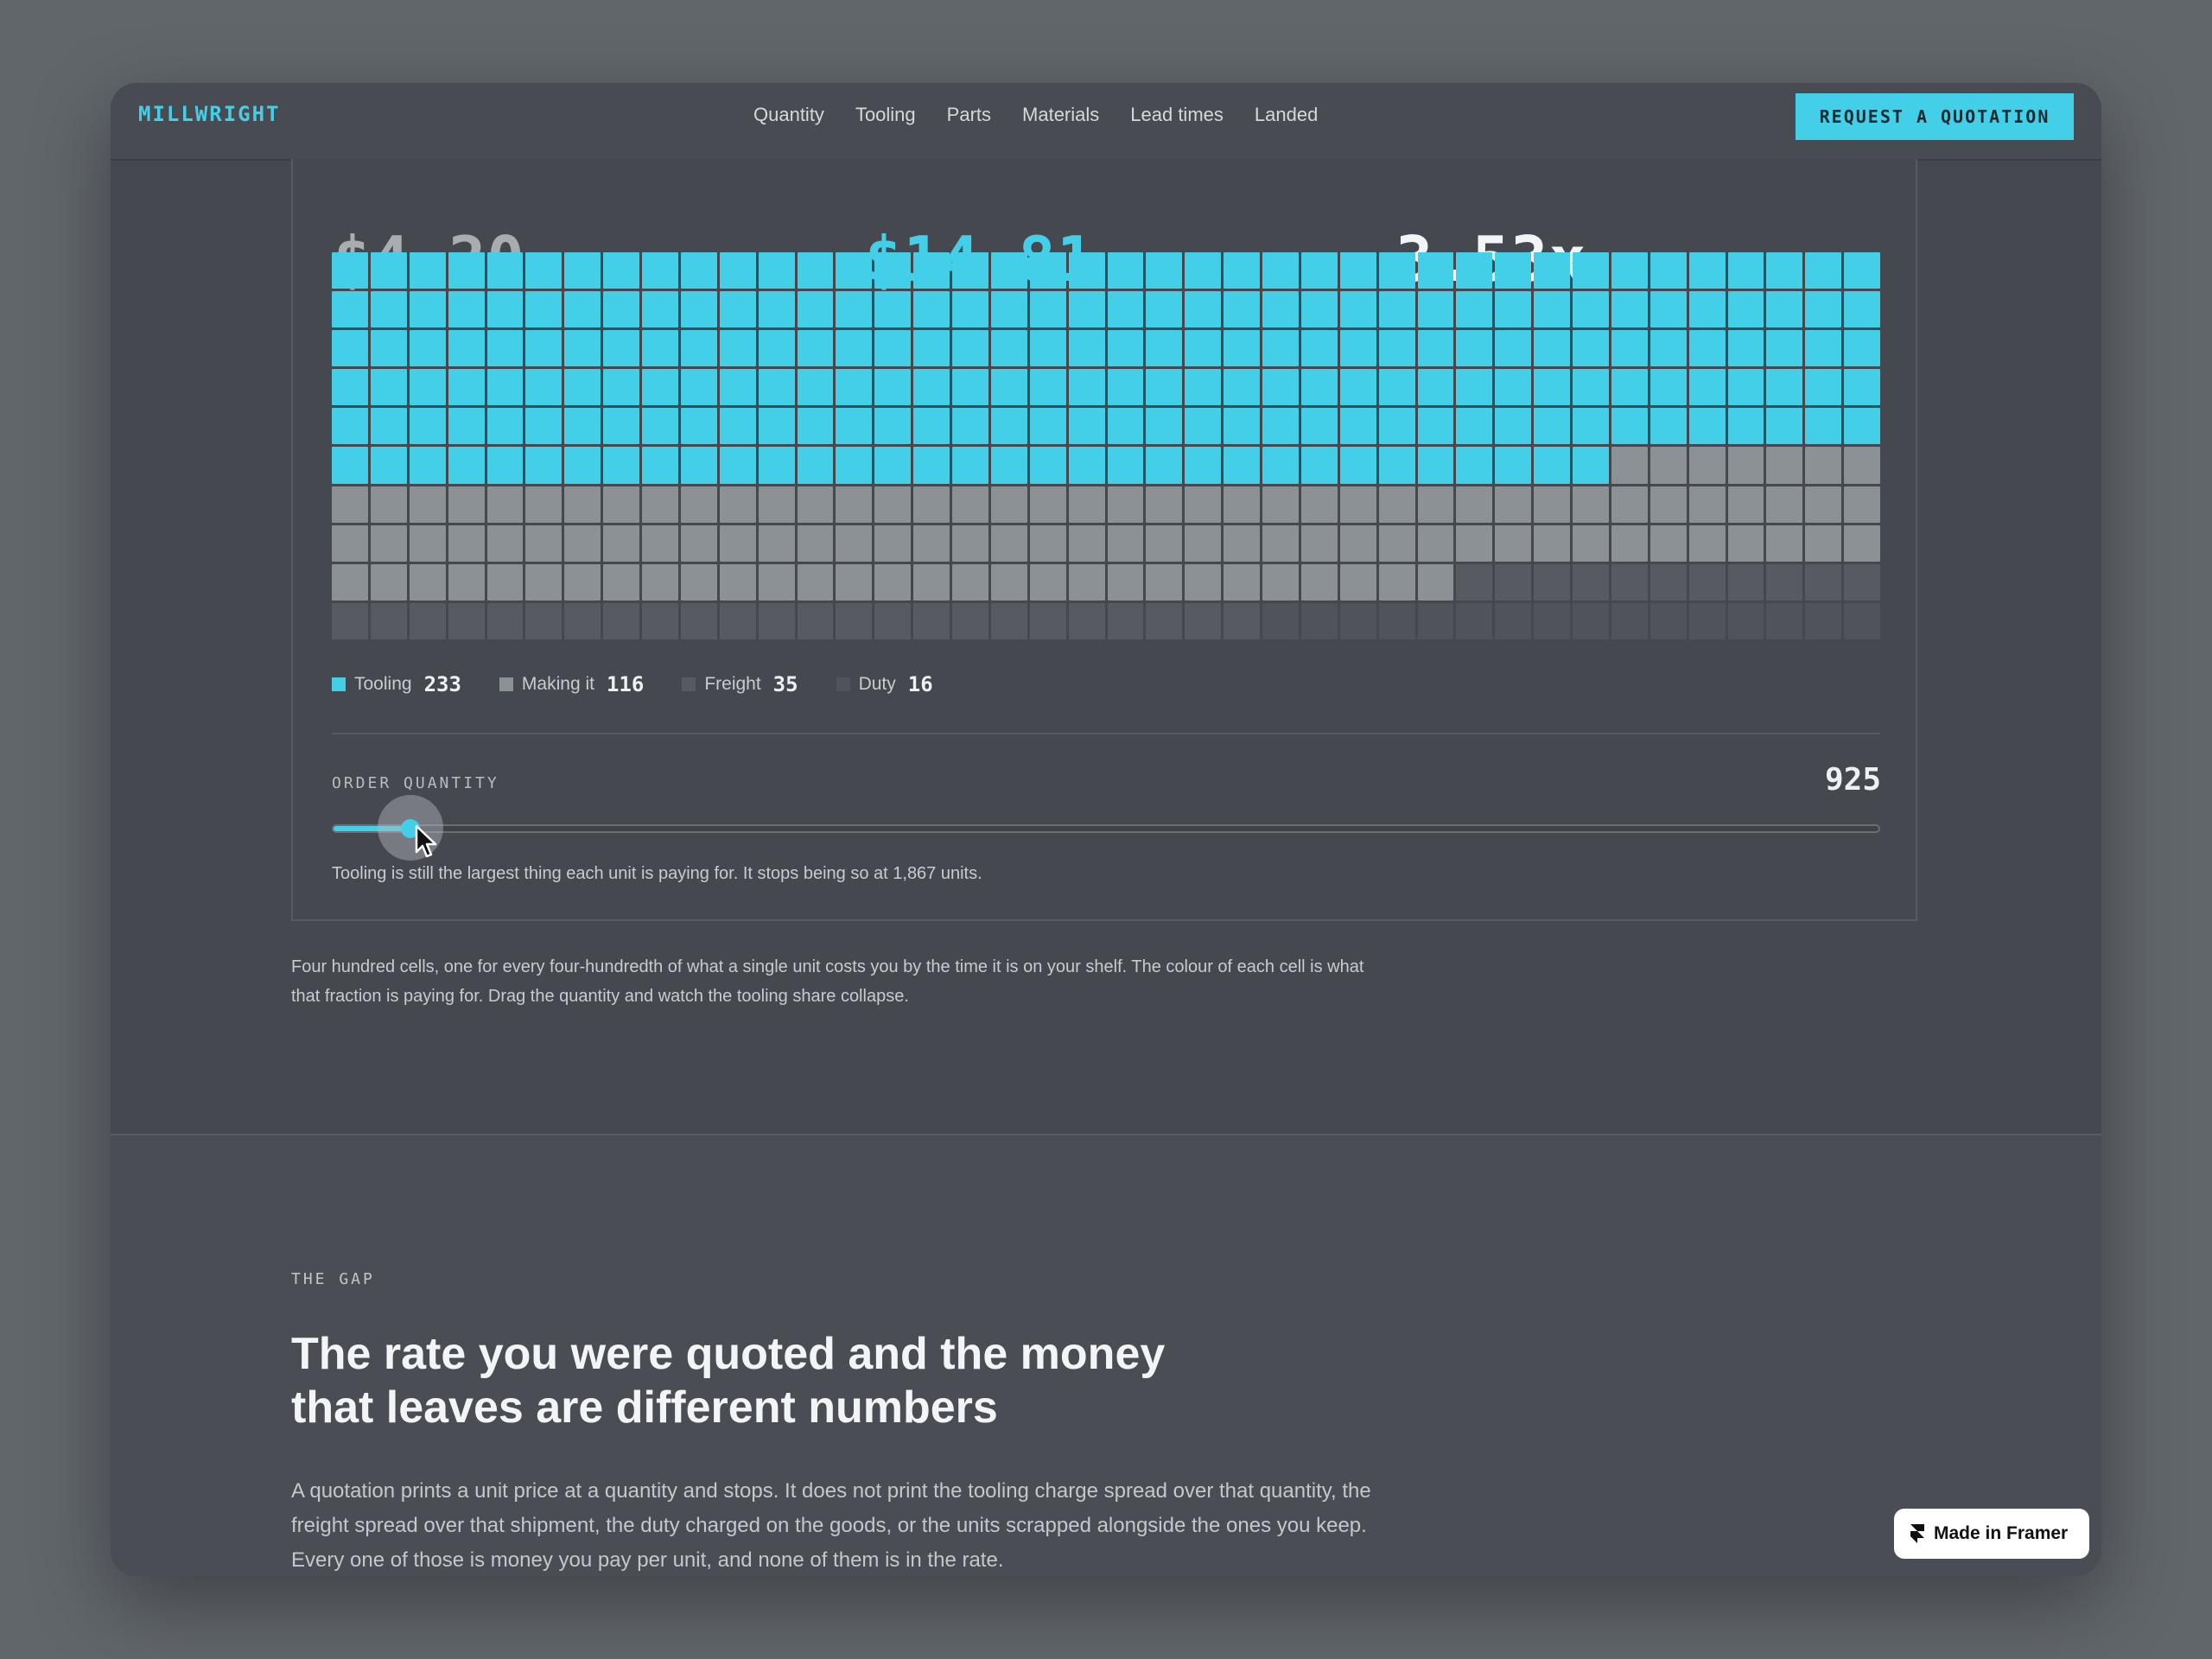 This screenshot has width=2212, height=1659. I want to click on nav-link-materials: Materials, so click(1061, 114).